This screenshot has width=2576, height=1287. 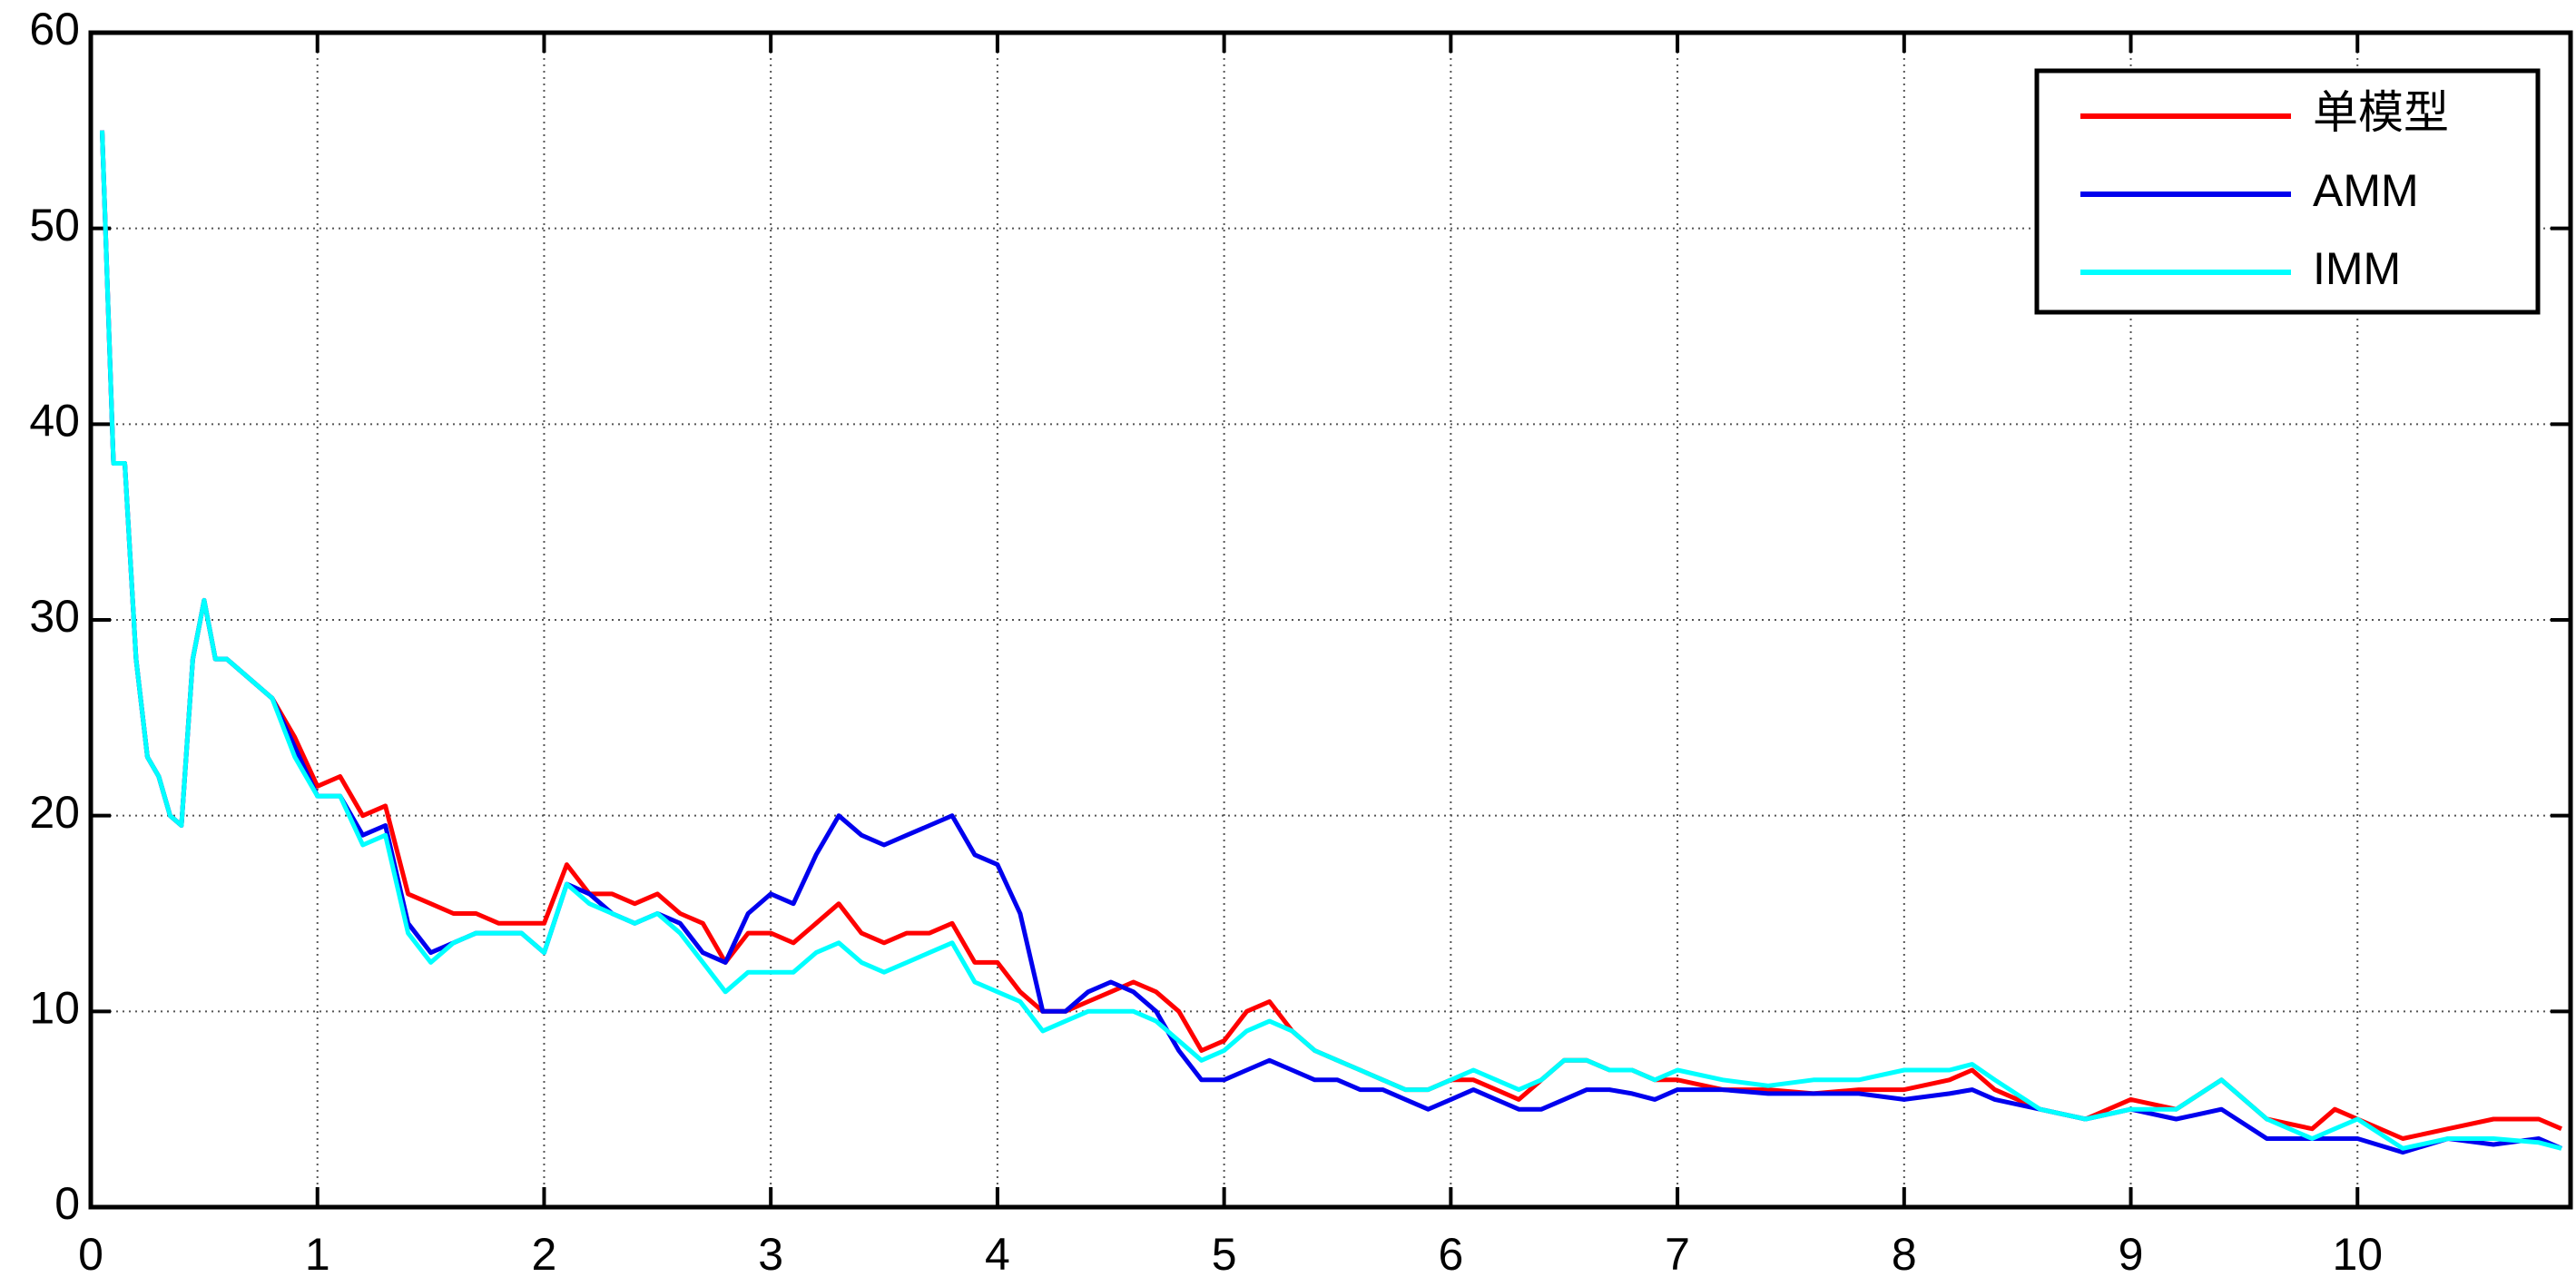 I want to click on x-tick-label: 10, so click(x=2357, y=1254).